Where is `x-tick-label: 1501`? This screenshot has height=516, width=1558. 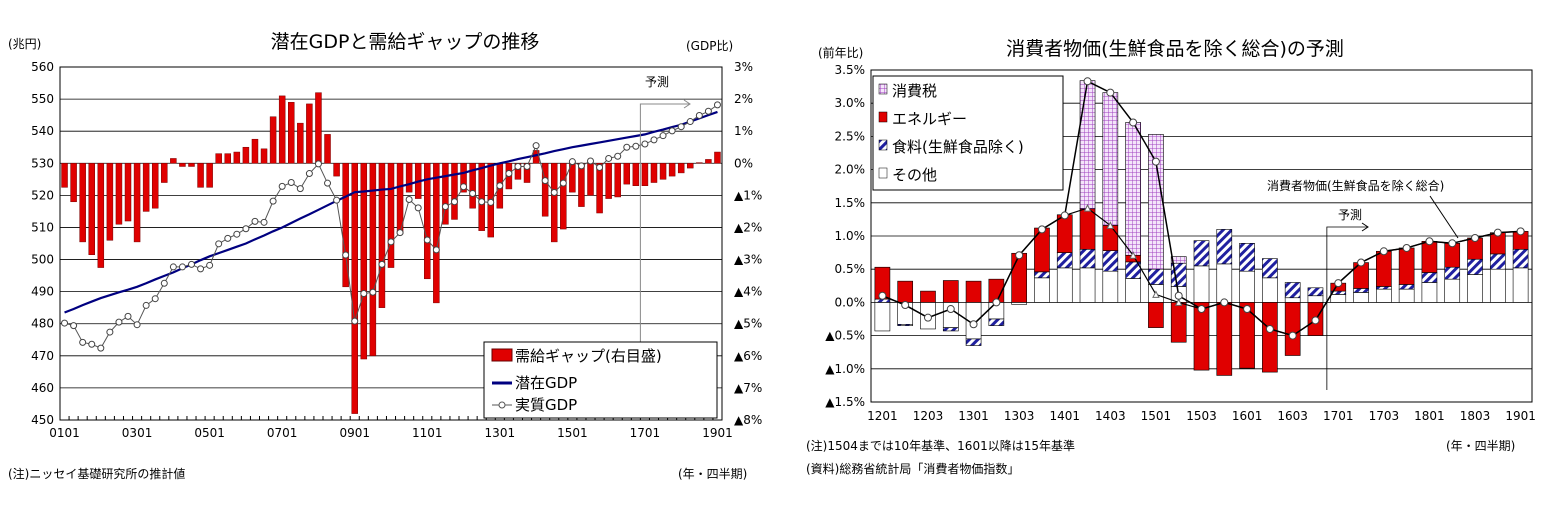
x-tick-label: 1501 is located at coordinates (572, 433).